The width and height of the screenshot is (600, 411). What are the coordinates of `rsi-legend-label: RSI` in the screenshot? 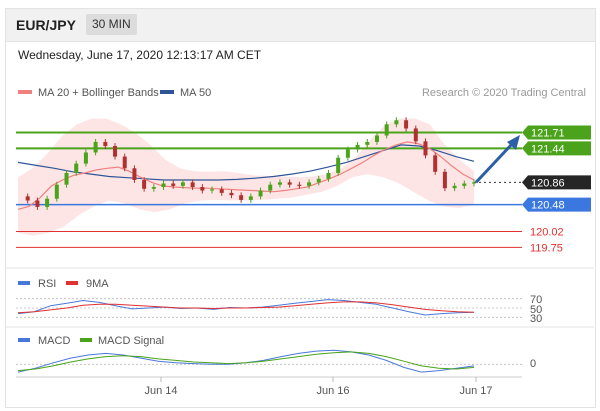 It's located at (47, 284).